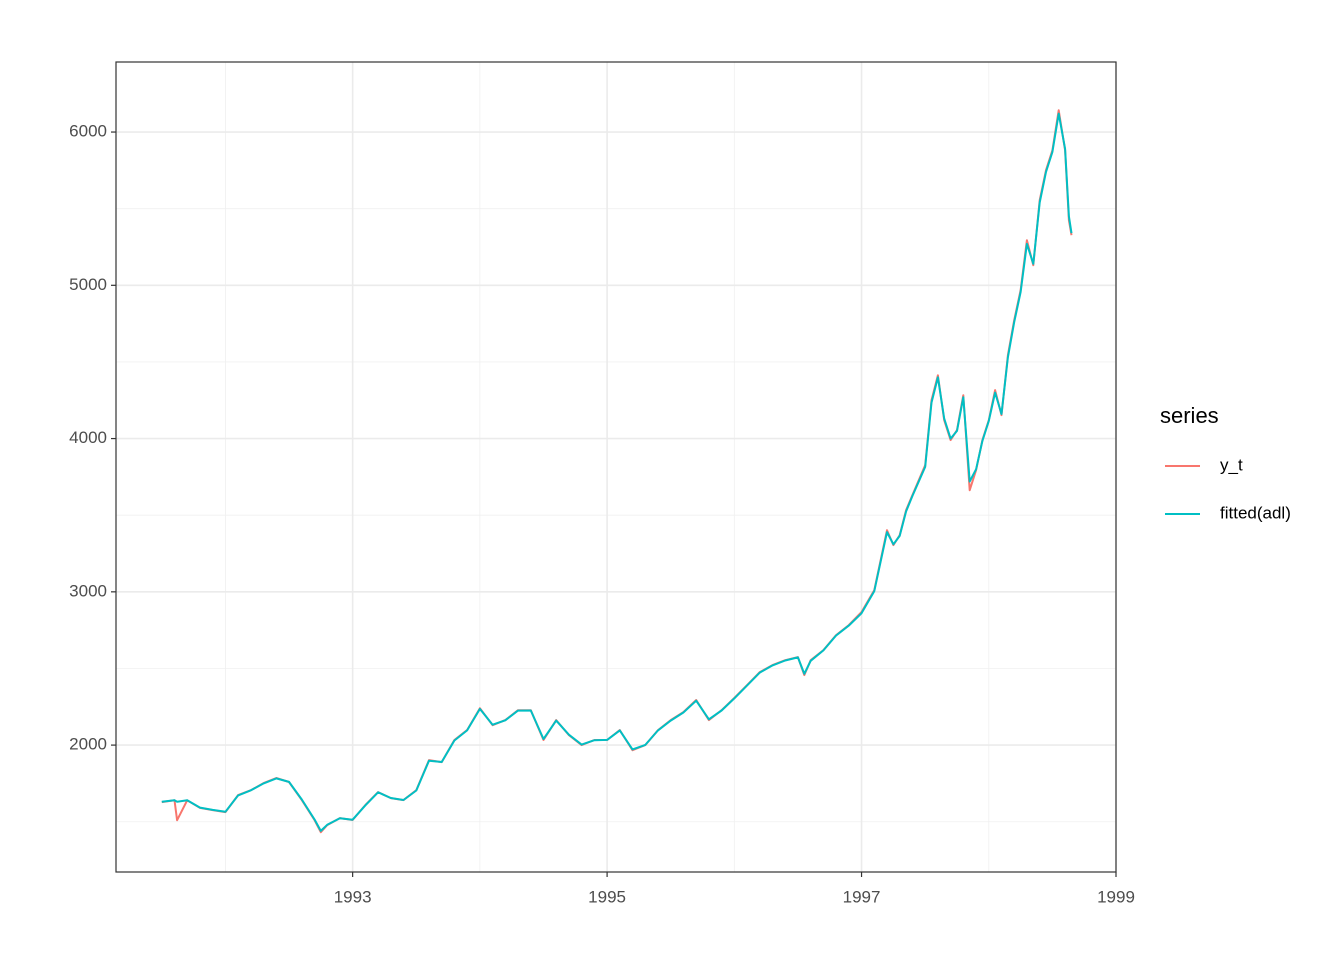 This screenshot has width=1344, height=960. I want to click on legend-title: series, so click(1189, 415).